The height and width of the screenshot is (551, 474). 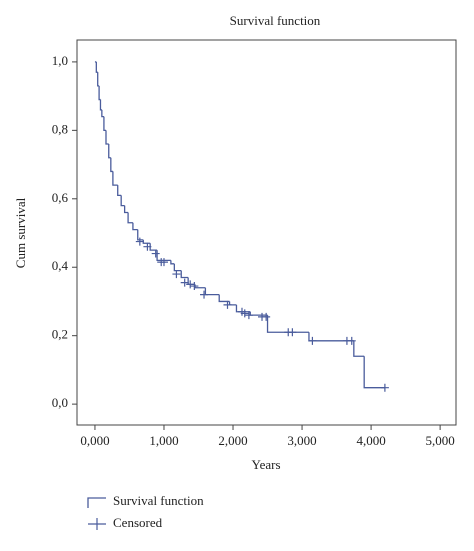 What do you see at coordinates (439, 440) in the screenshot?
I see `x-tick-label: 5,000` at bounding box center [439, 440].